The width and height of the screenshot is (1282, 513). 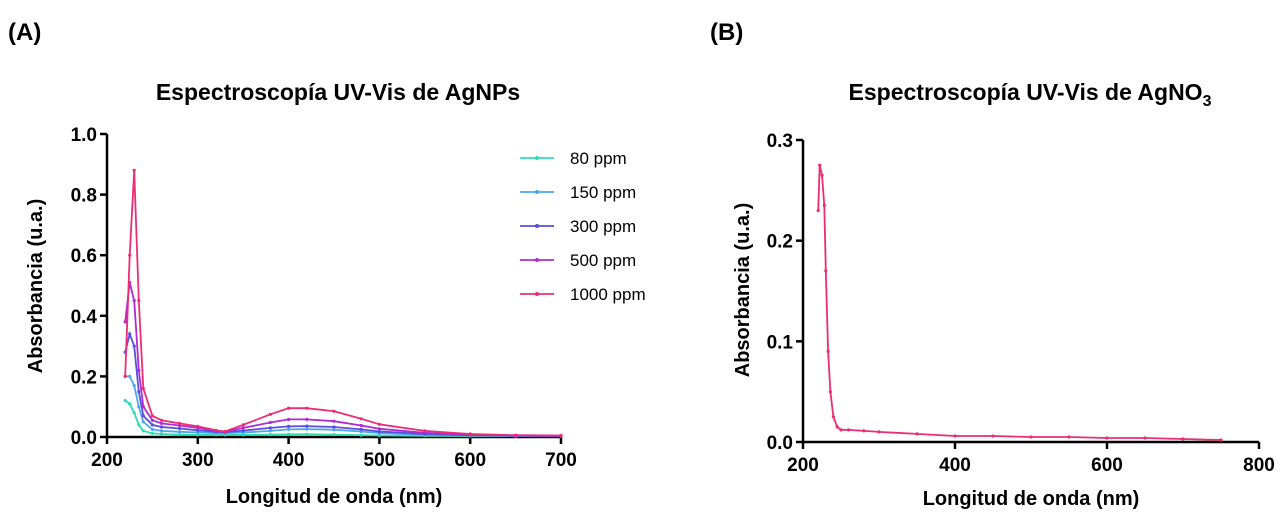 I want to click on chart-b-title: Espectroscopía UV-Vis de AgNO3, so click(x=1030, y=94).